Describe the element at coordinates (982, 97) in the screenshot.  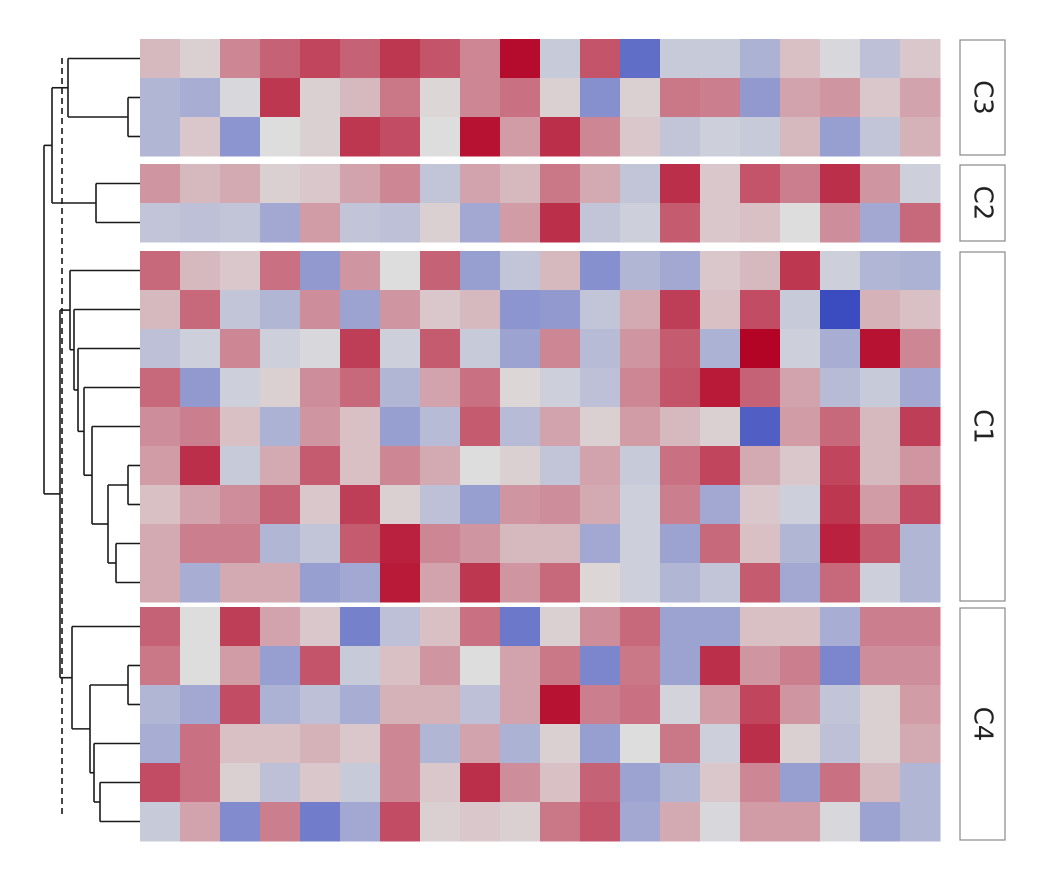
I see `group-strip` at that location.